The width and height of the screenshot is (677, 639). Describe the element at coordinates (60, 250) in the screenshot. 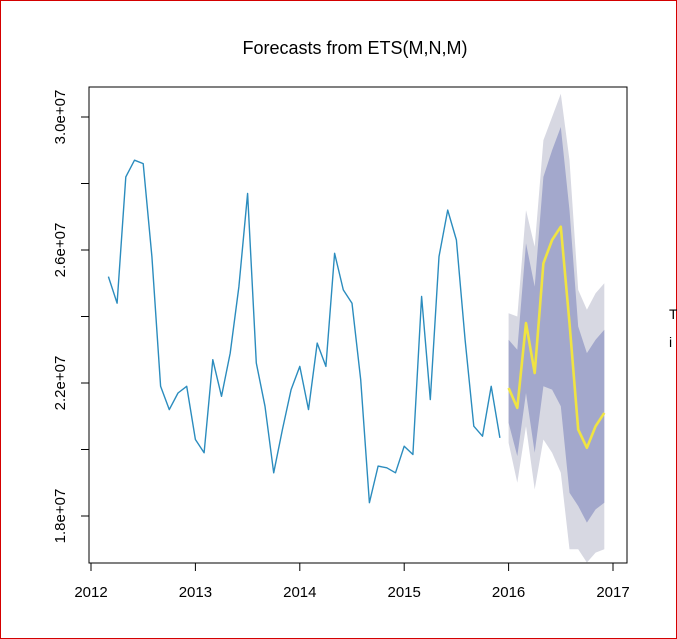

I see `y-tick-label-2.6e+07: 2.6e+07` at that location.